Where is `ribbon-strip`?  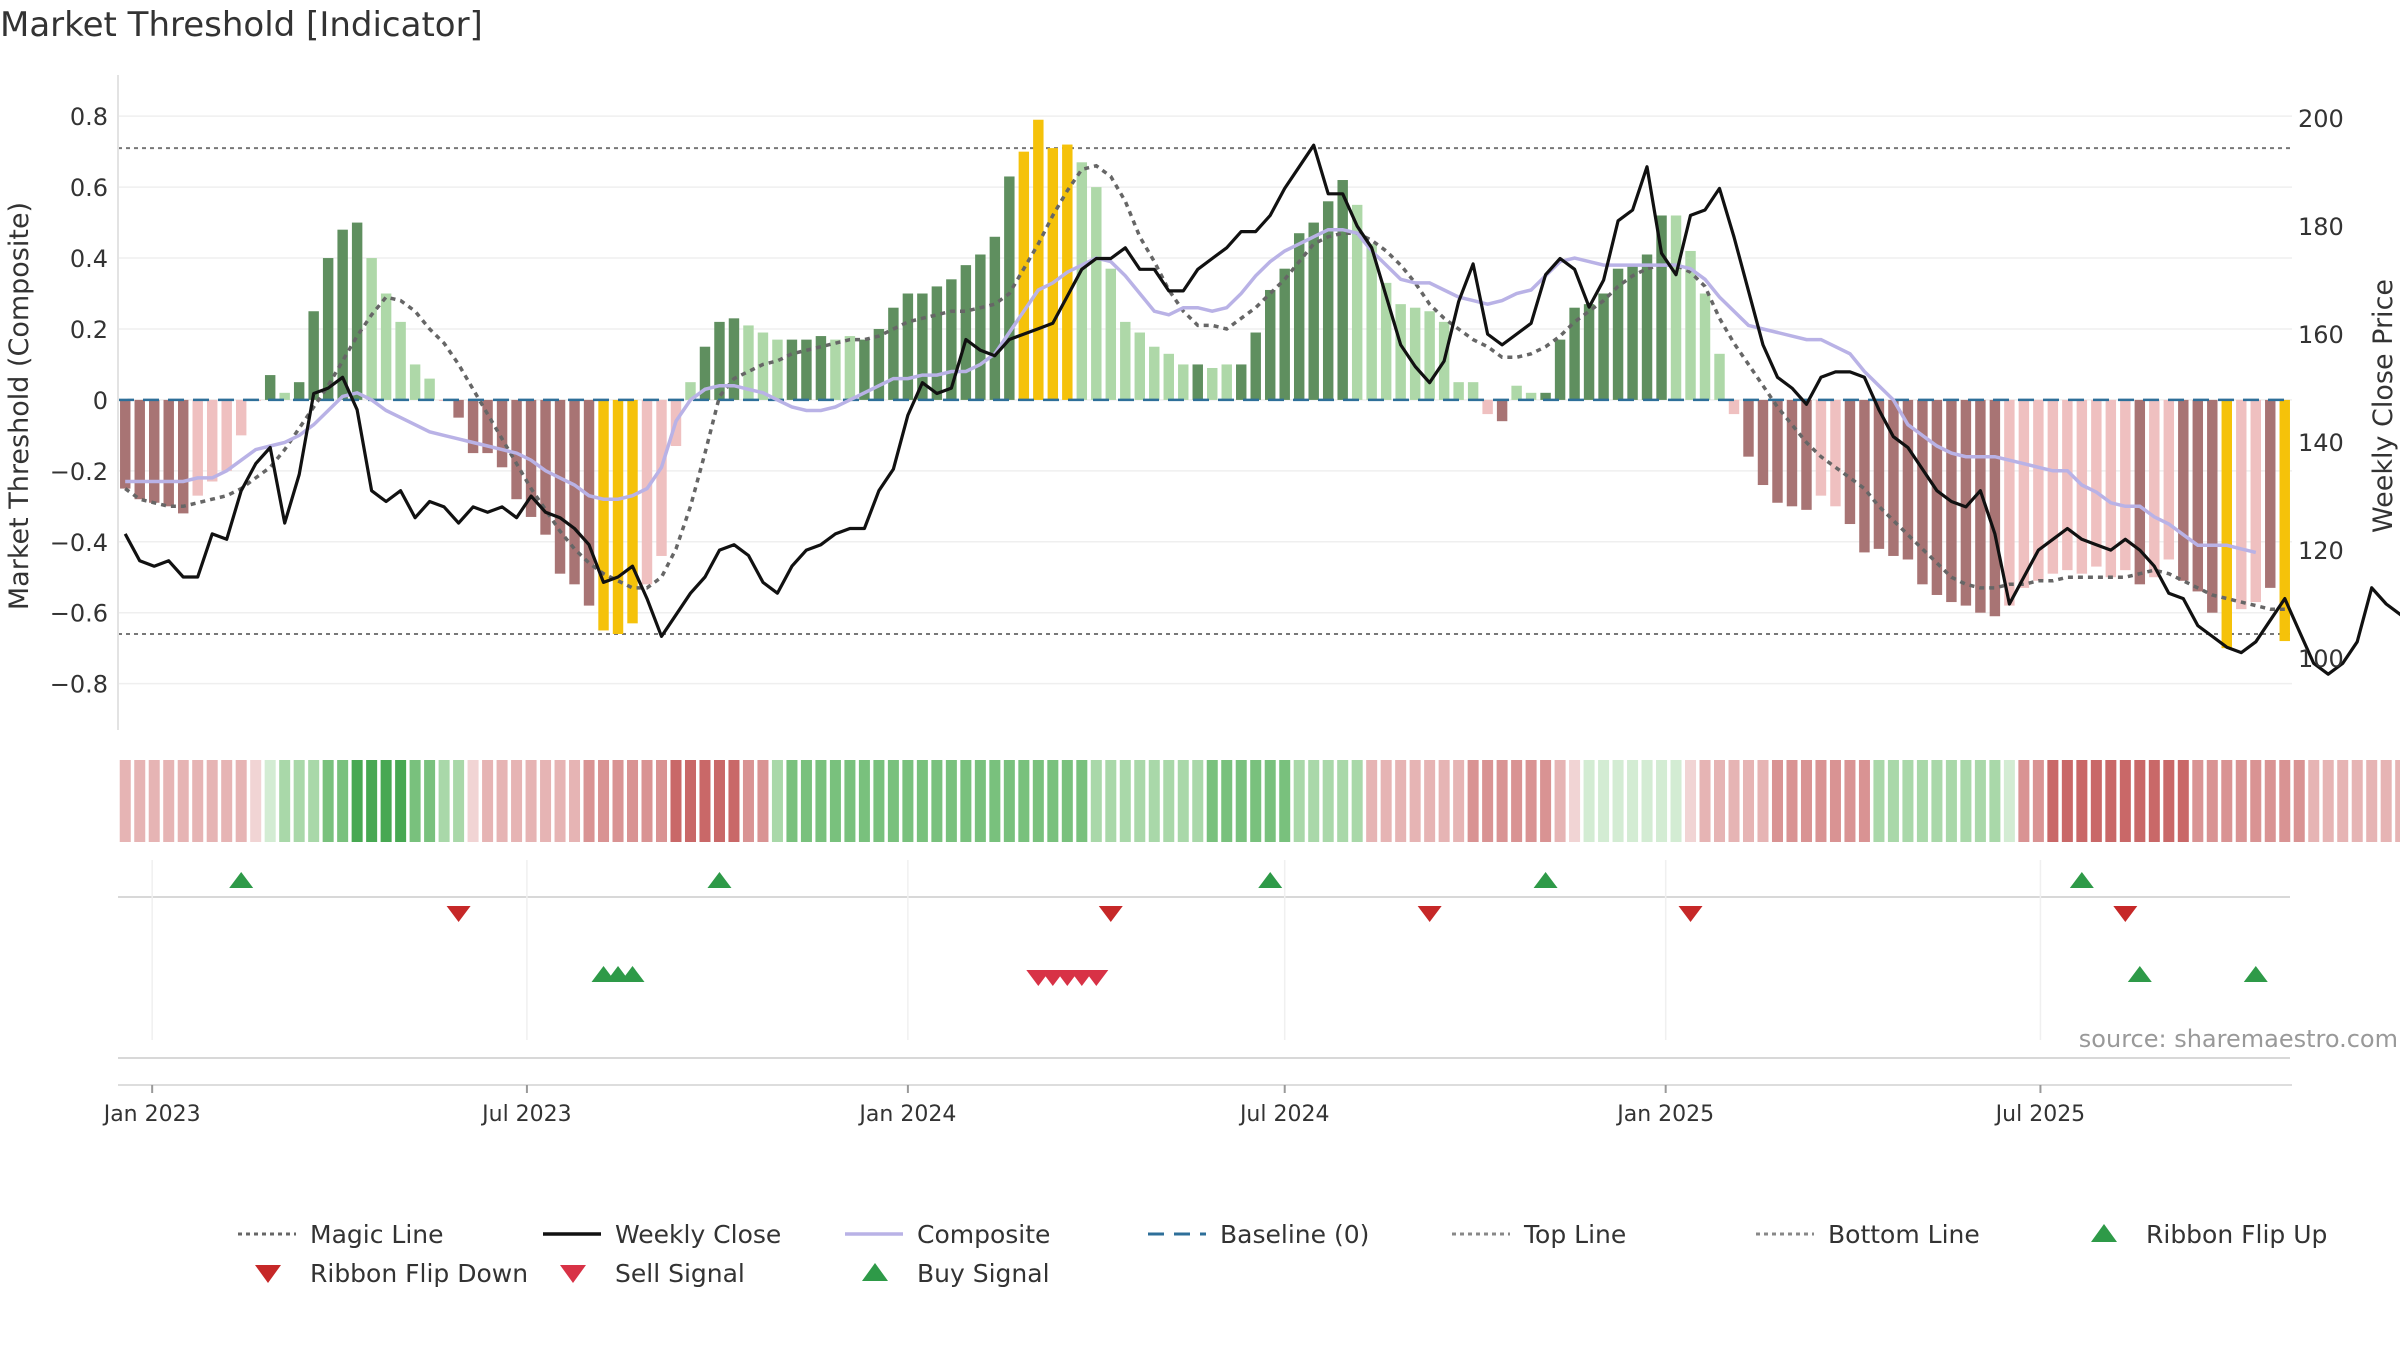
ribbon-strip is located at coordinates (1259, 801).